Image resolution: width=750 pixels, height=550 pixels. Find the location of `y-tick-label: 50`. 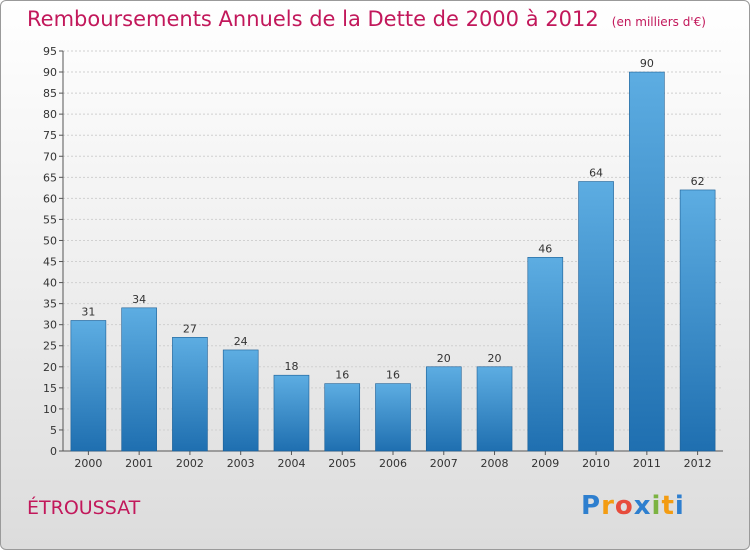

y-tick-label: 50 is located at coordinates (50, 240).